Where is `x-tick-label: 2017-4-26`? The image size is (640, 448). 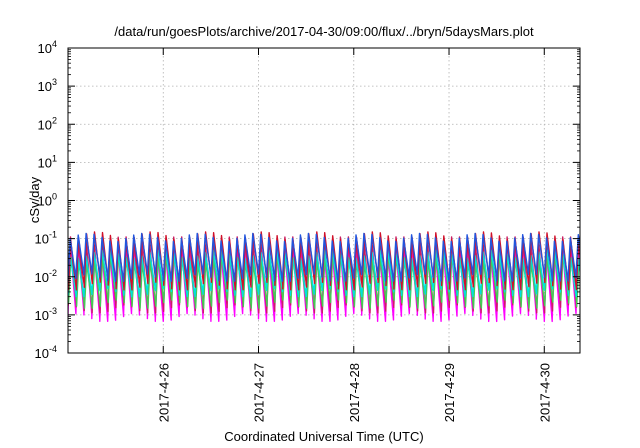 x-tick-label: 2017-4-26 is located at coordinates (163, 392).